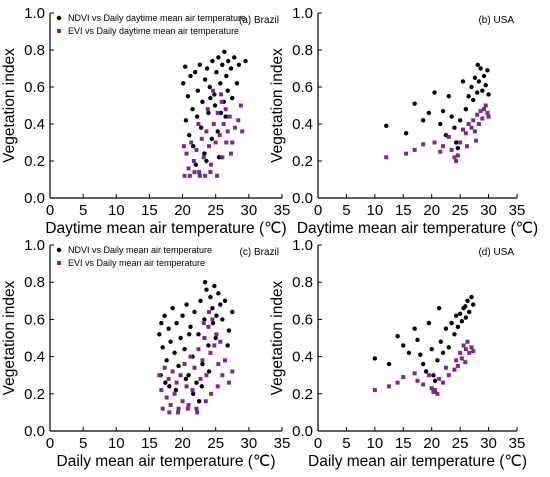 Image resolution: width=550 pixels, height=477 pixels. What do you see at coordinates (496, 20) in the screenshot?
I see `panel-label: (b) USA` at bounding box center [496, 20].